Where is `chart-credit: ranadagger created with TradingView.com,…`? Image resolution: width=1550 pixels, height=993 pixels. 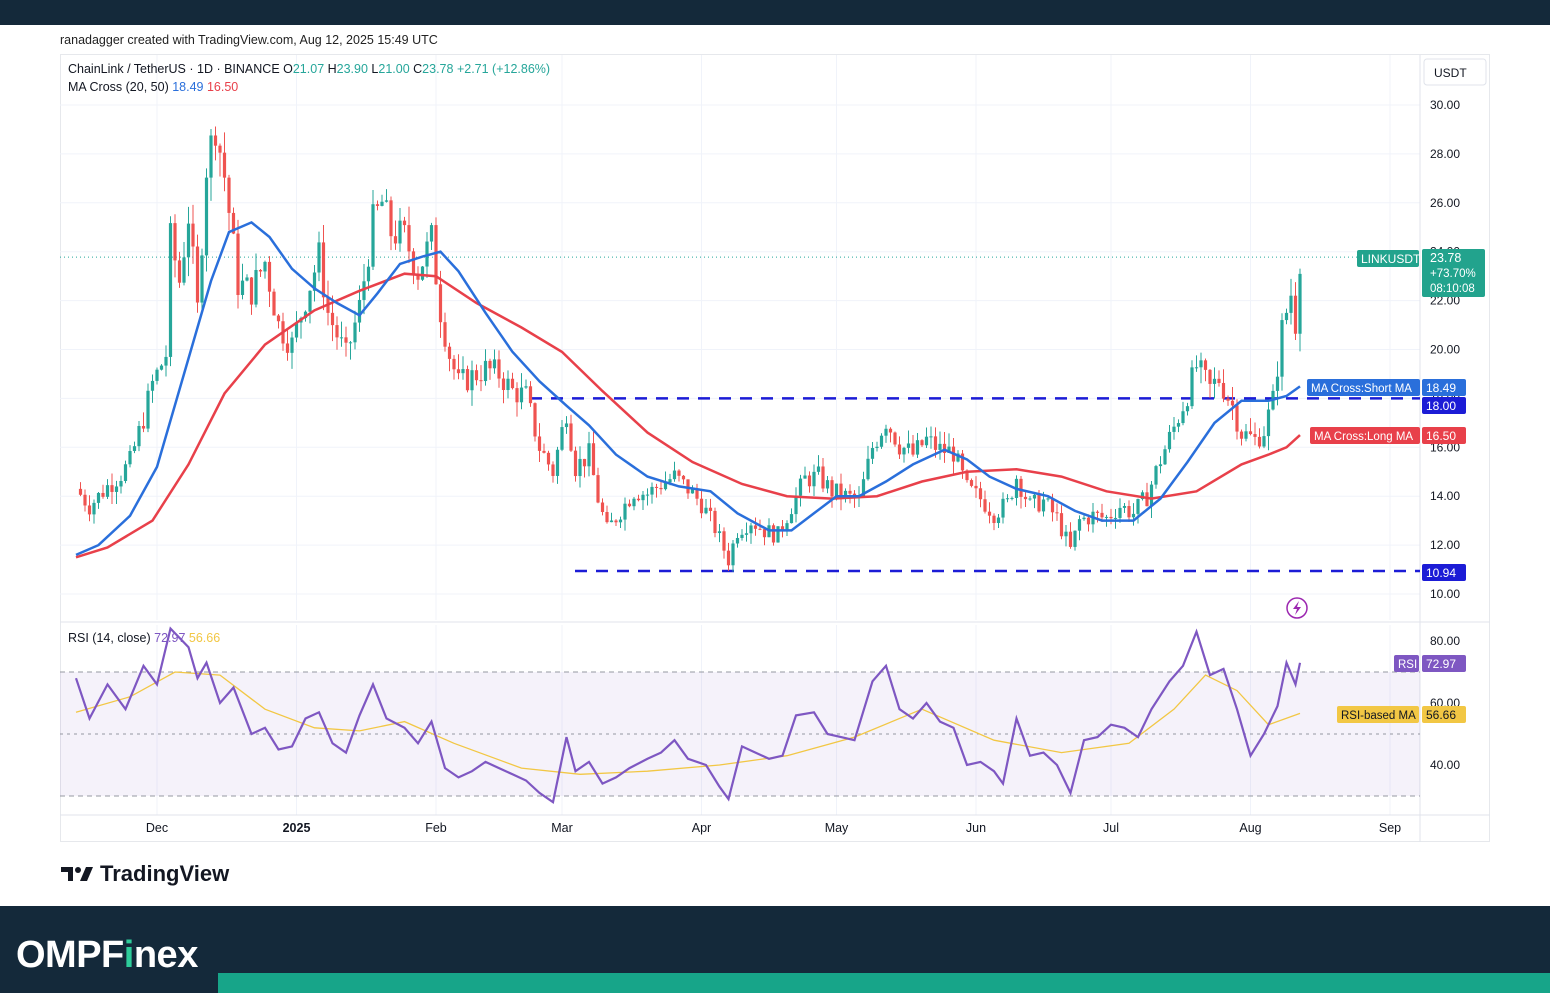 chart-credit: ranadagger created with TradingView.com,… is located at coordinates (249, 40).